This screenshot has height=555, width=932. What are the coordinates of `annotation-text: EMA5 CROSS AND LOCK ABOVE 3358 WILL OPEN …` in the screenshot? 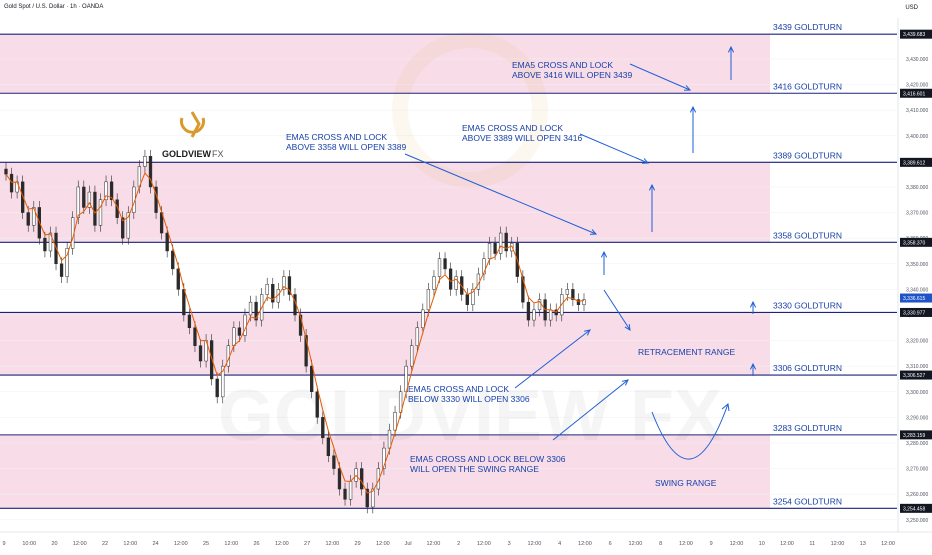 It's located at (346, 142).